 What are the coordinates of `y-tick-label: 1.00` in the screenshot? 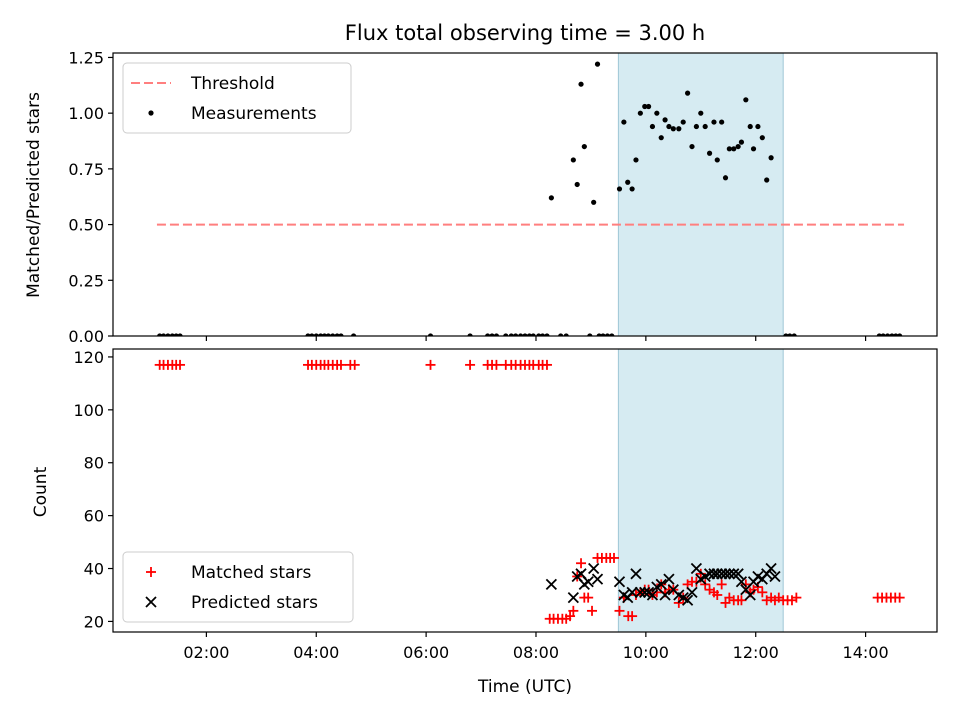 It's located at (86, 113).